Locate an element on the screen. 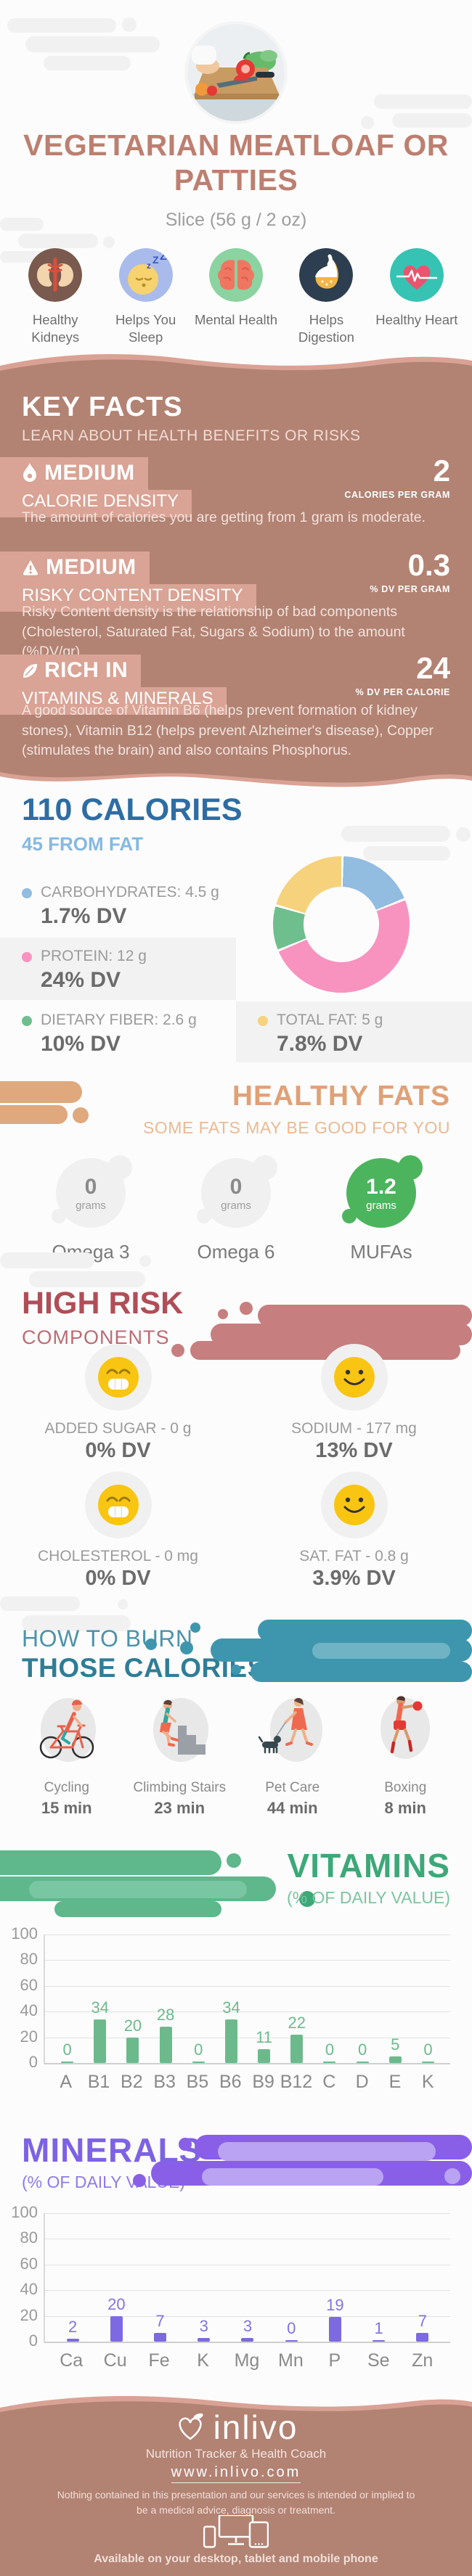  activity-label: Boxing is located at coordinates (406, 1787).